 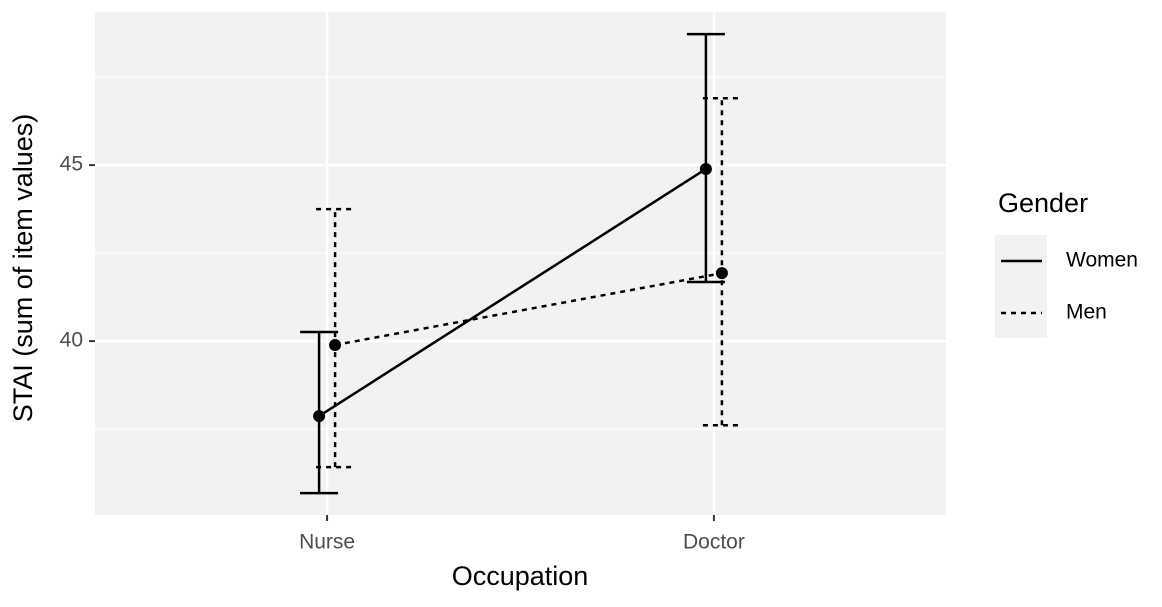 I want to click on y-tick-label: 40, so click(x=71, y=340).